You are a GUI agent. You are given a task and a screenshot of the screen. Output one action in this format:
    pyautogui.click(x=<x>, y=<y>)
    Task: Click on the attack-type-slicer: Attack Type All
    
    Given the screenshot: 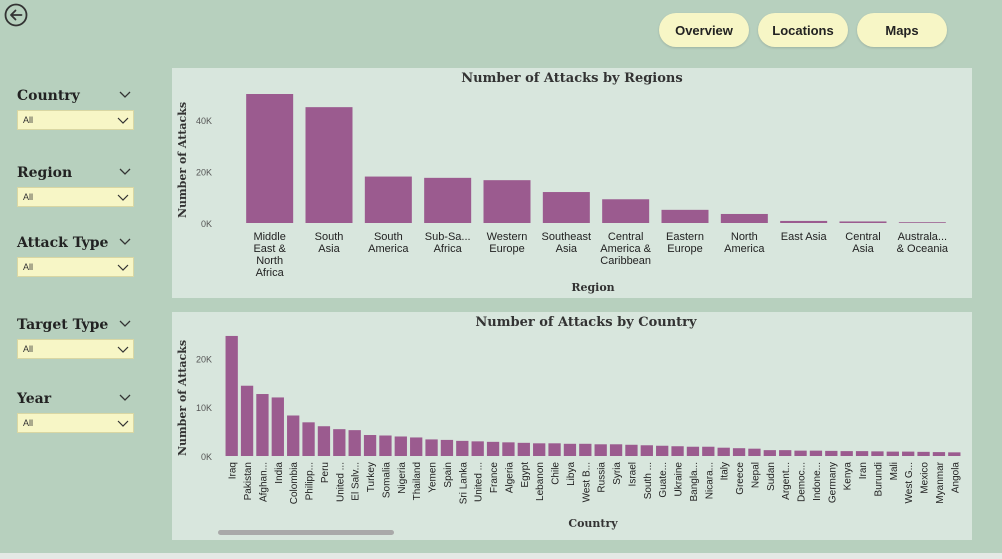 What is the action you would take?
    pyautogui.click(x=75, y=256)
    